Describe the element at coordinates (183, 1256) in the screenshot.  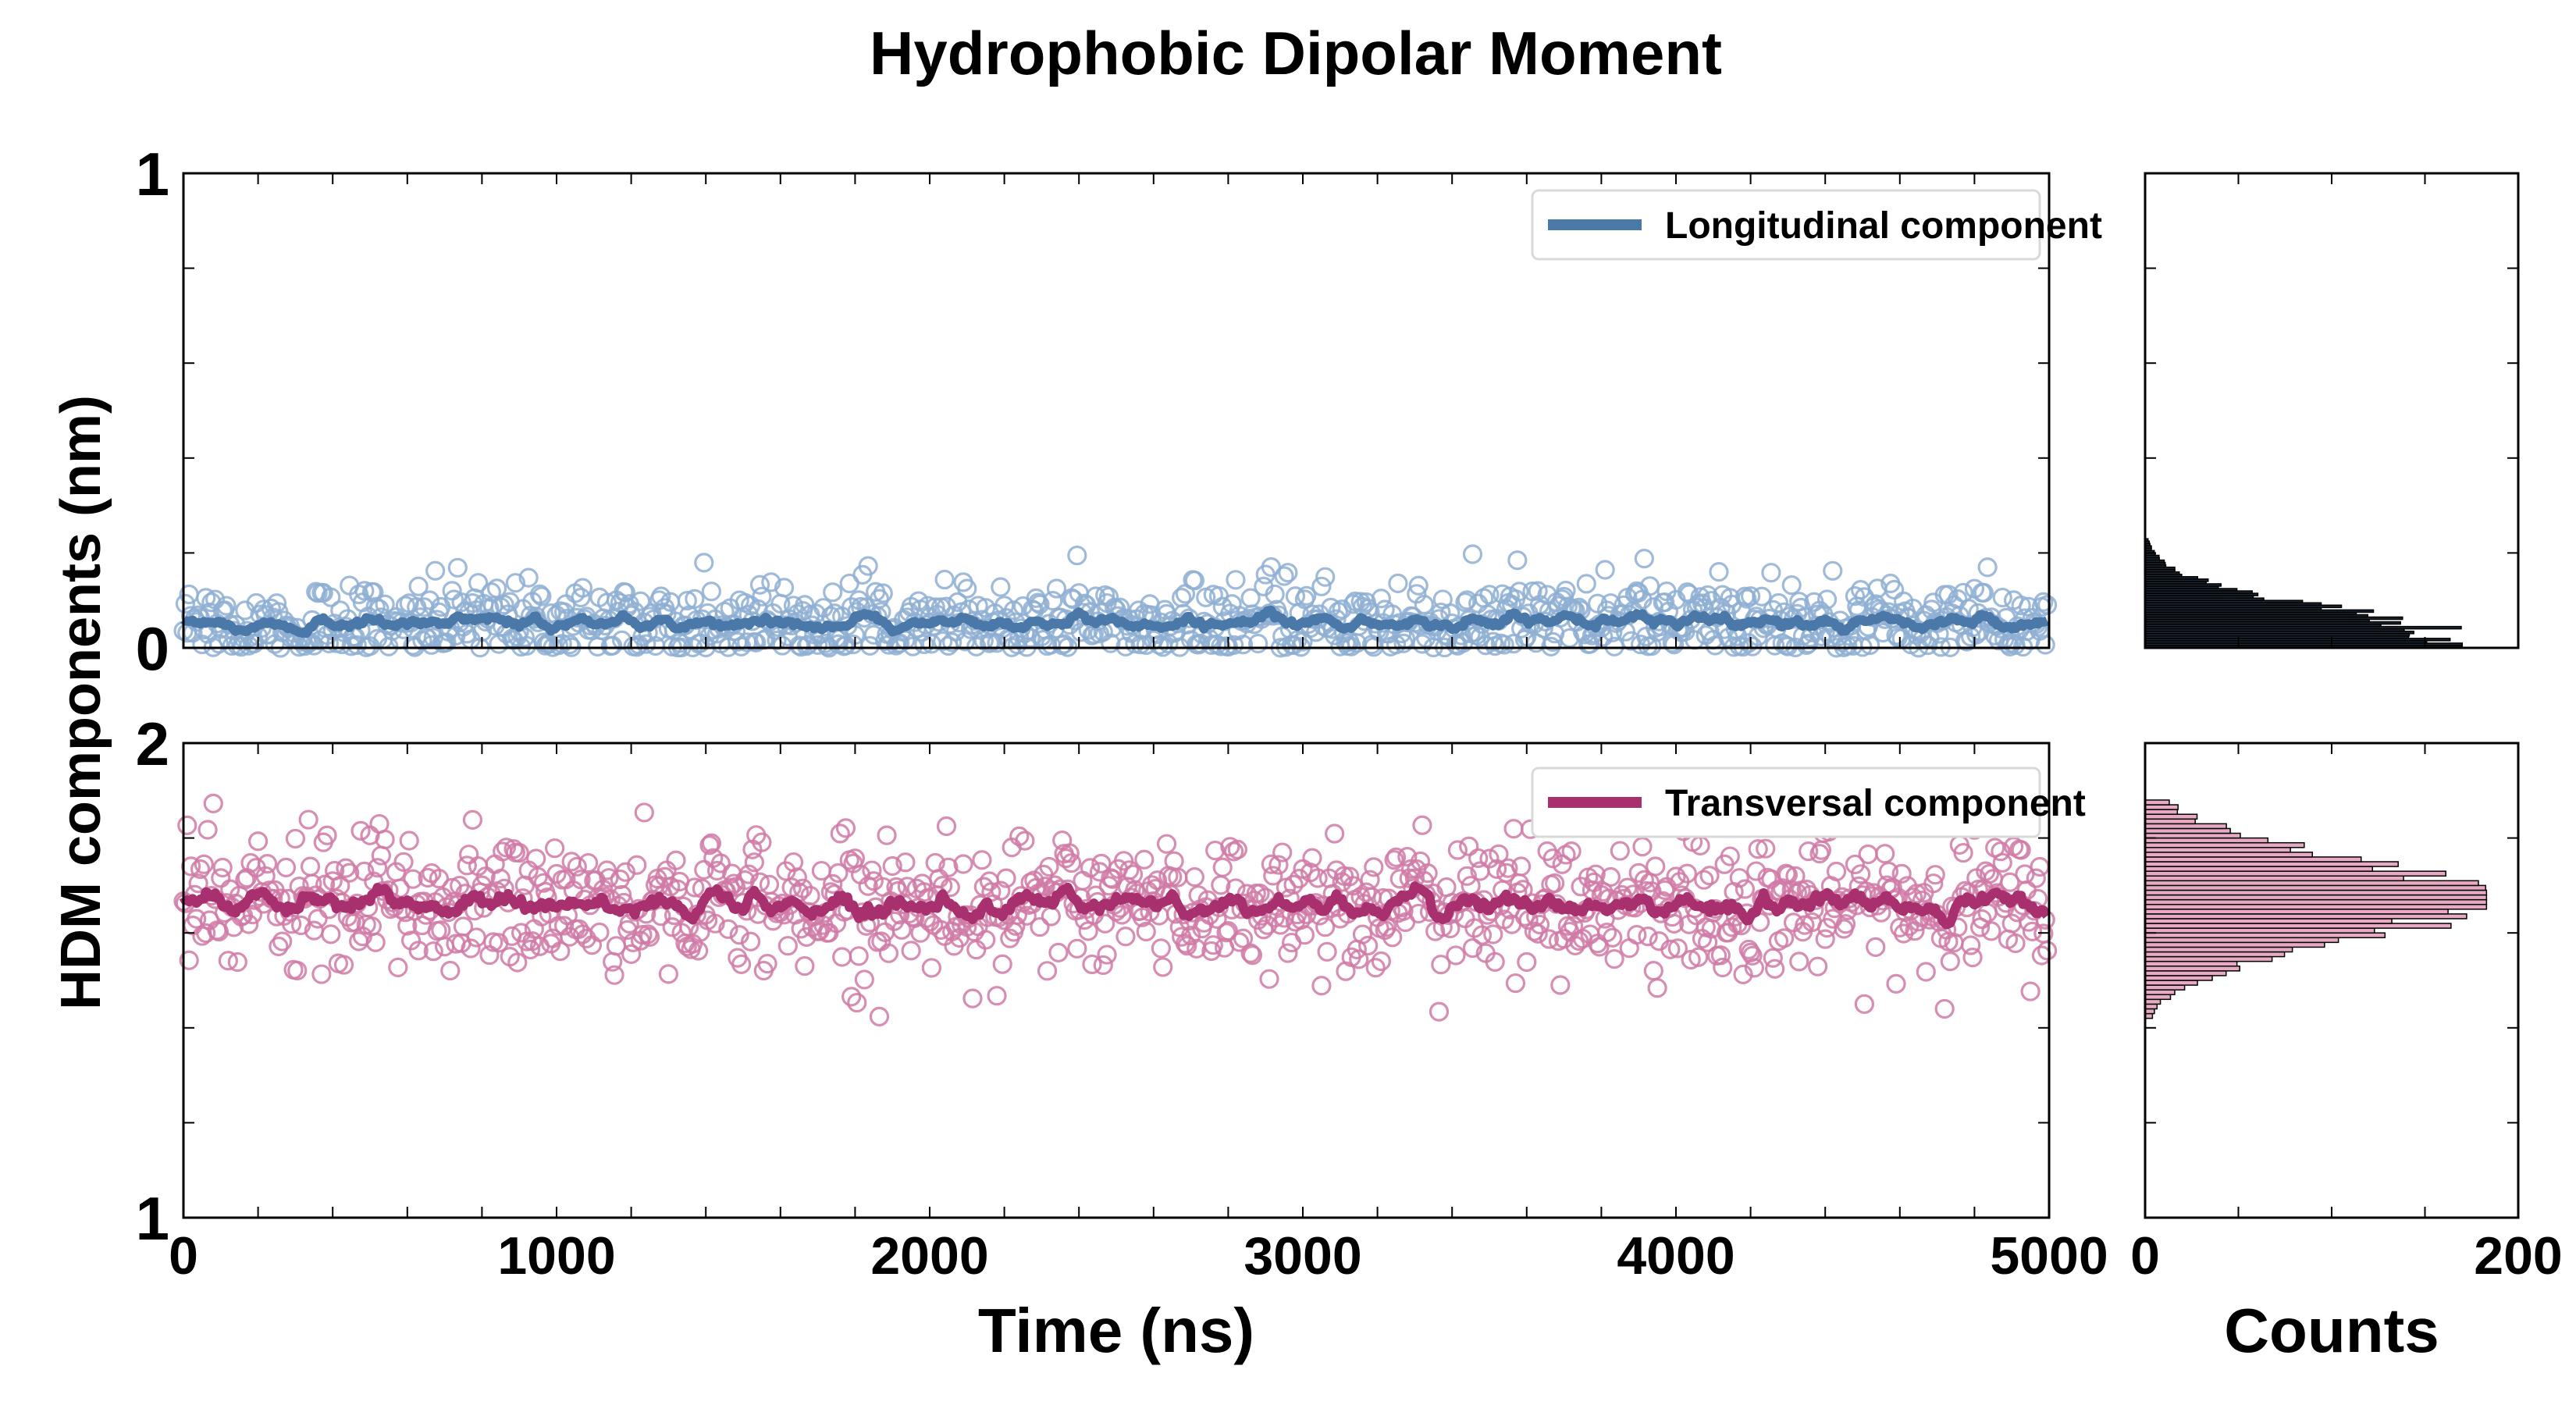
I see `x-tick-label: 0` at that location.